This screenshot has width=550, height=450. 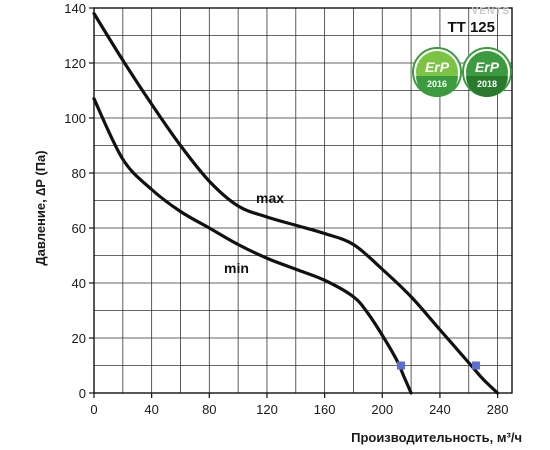 I want to click on y-tick-label: 20, so click(x=79, y=338).